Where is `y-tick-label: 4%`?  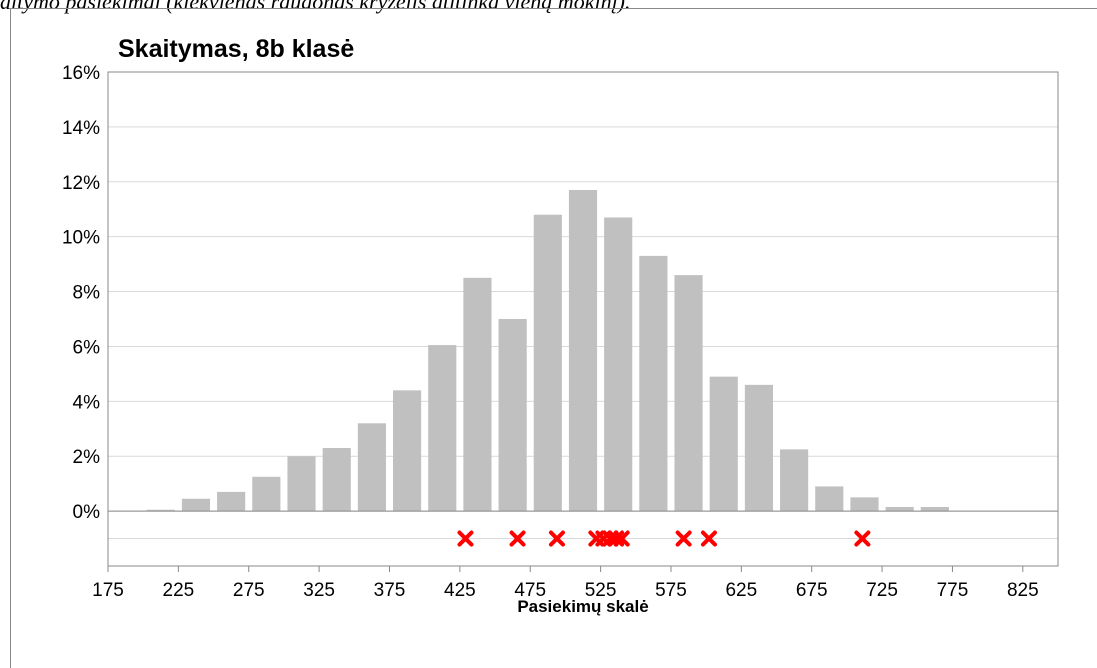 y-tick-label: 4% is located at coordinates (87, 402).